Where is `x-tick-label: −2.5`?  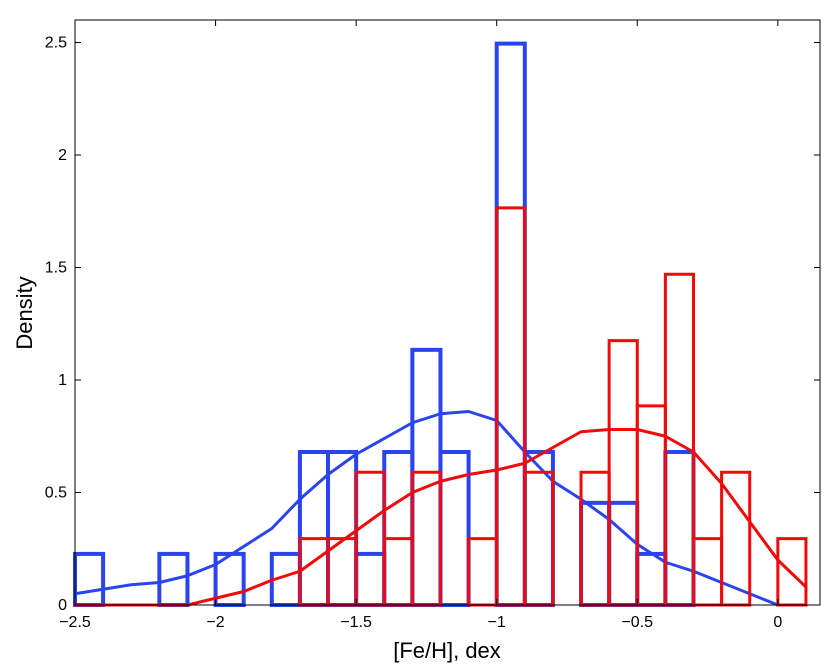
x-tick-label: −2.5 is located at coordinates (75, 622).